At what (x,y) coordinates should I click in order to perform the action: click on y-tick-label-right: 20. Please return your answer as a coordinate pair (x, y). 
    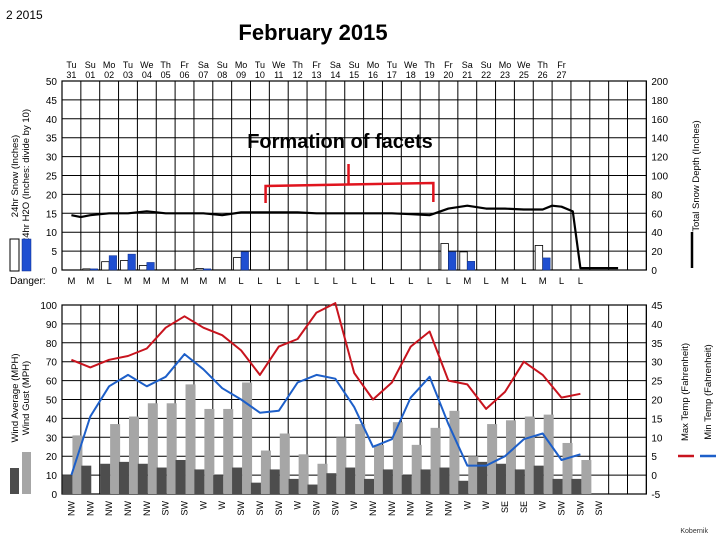
    Looking at the image, I should click on (657, 401).